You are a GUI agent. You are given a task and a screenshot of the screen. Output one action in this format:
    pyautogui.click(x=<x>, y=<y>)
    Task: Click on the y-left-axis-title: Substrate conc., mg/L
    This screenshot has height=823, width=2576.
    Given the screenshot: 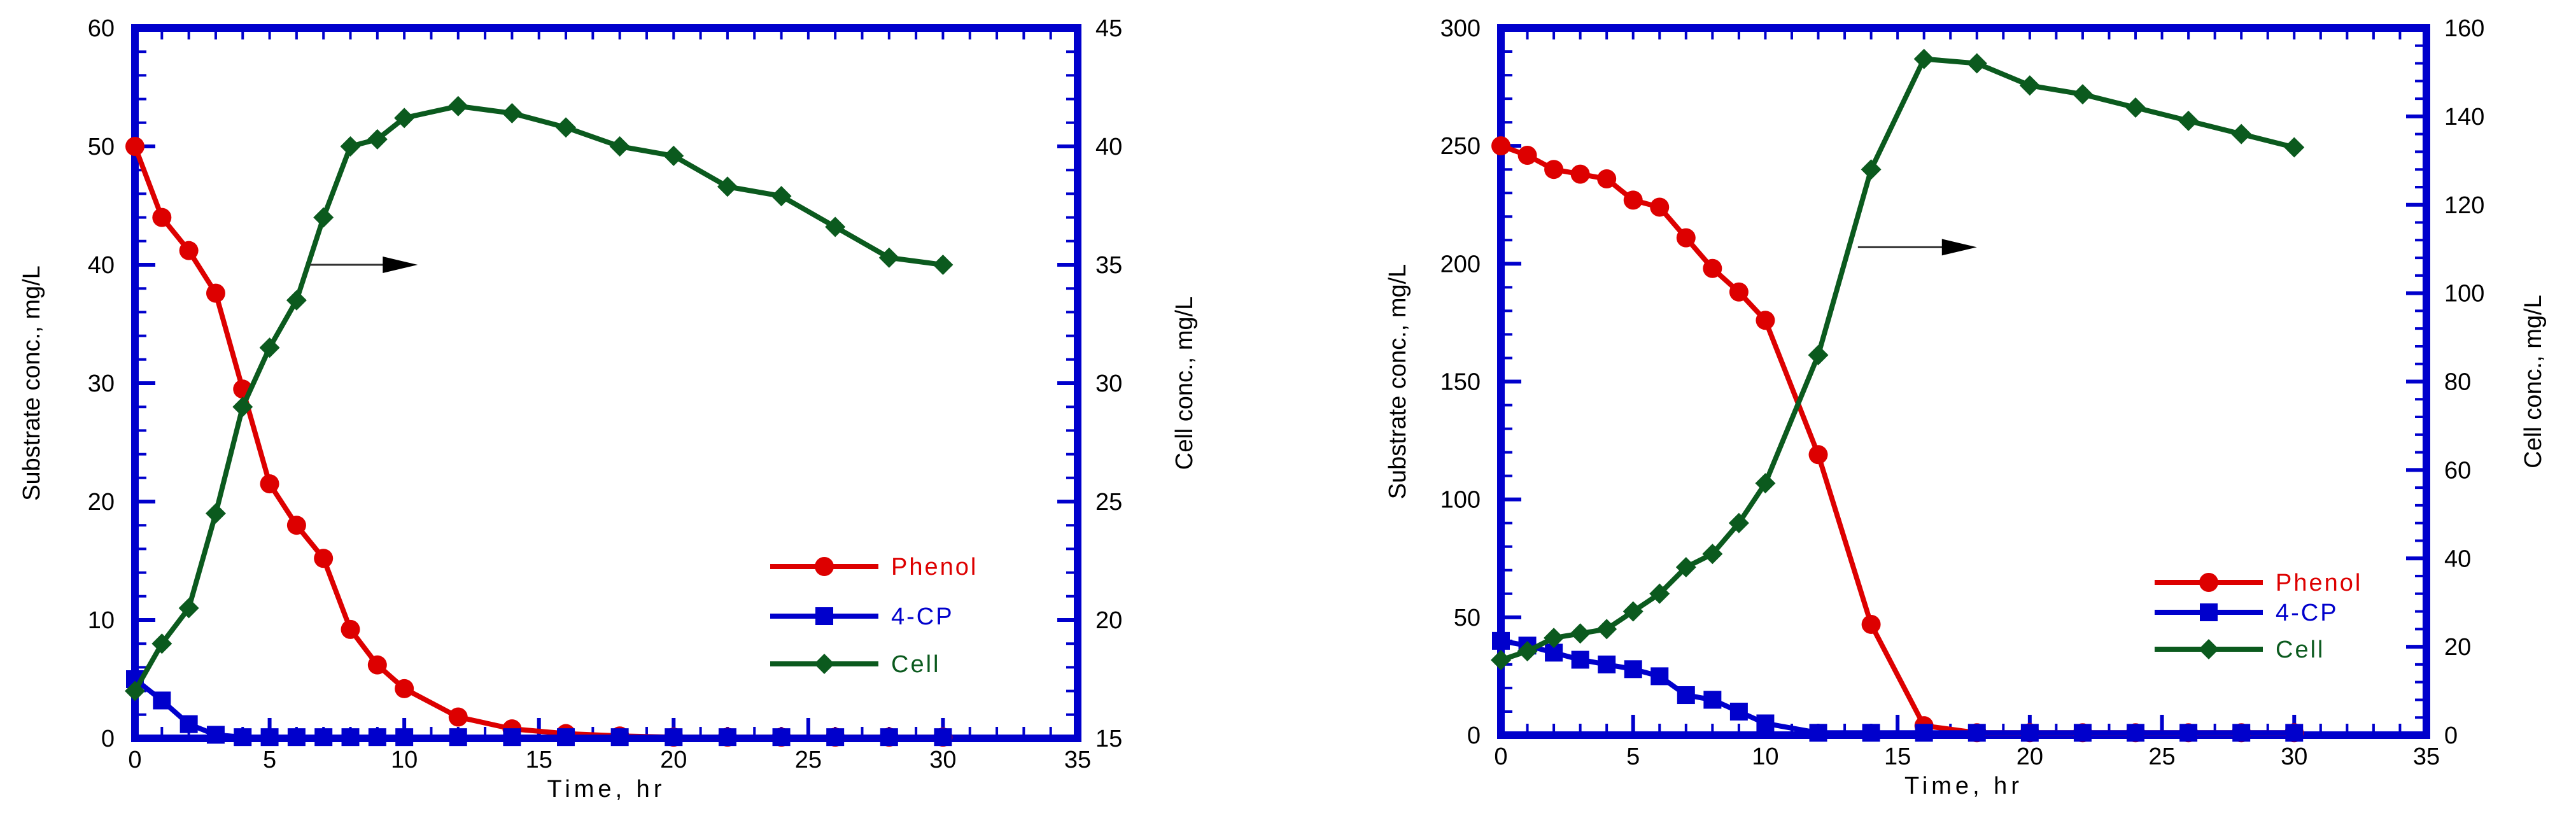 What is the action you would take?
    pyautogui.click(x=32, y=383)
    